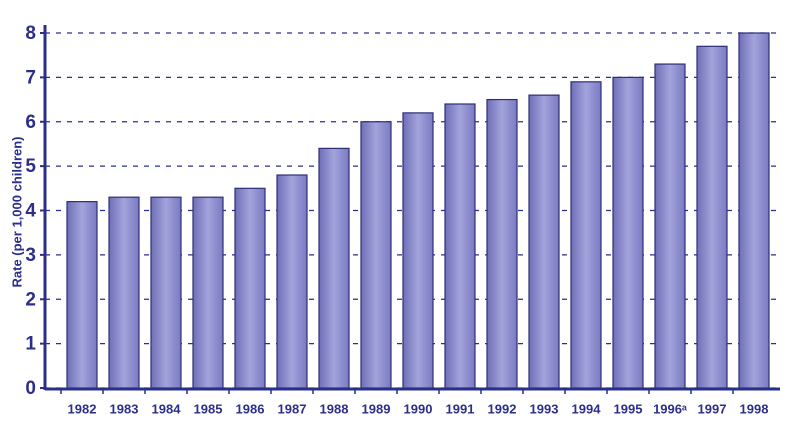 Image resolution: width=788 pixels, height=430 pixels. What do you see at coordinates (334, 408) in the screenshot?
I see `x-tick-label: 1988` at bounding box center [334, 408].